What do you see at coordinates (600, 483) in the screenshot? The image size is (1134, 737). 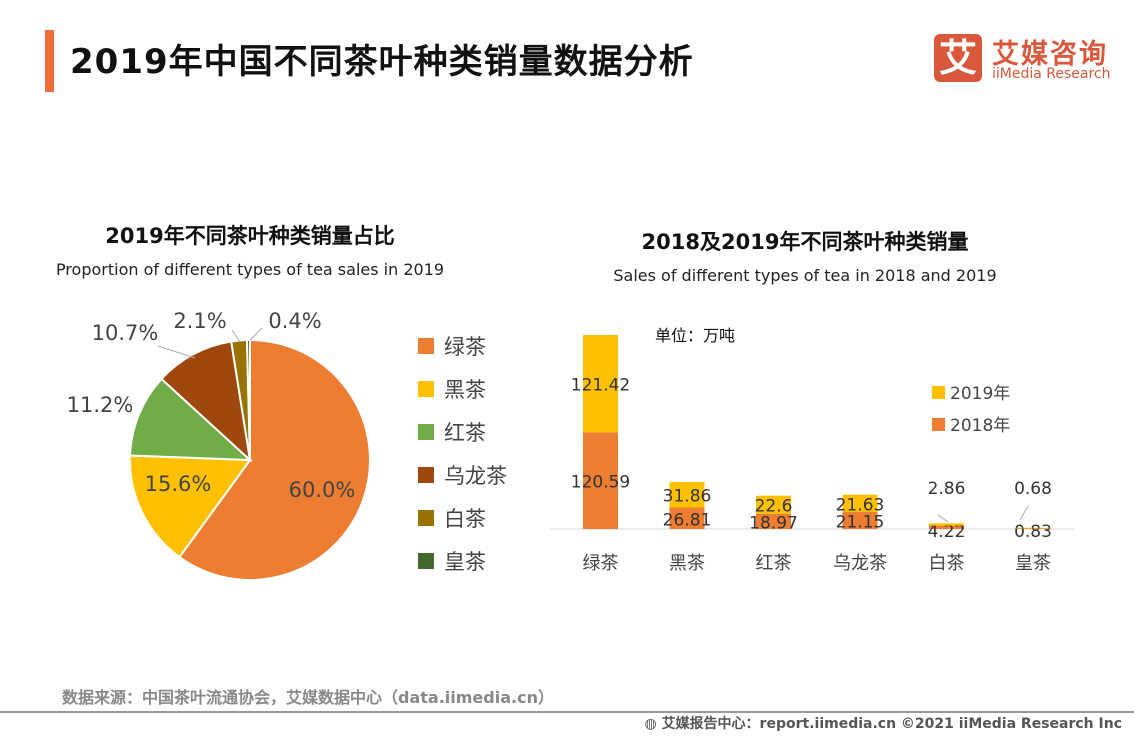 I see `bar-value-label: 120.59` at bounding box center [600, 483].